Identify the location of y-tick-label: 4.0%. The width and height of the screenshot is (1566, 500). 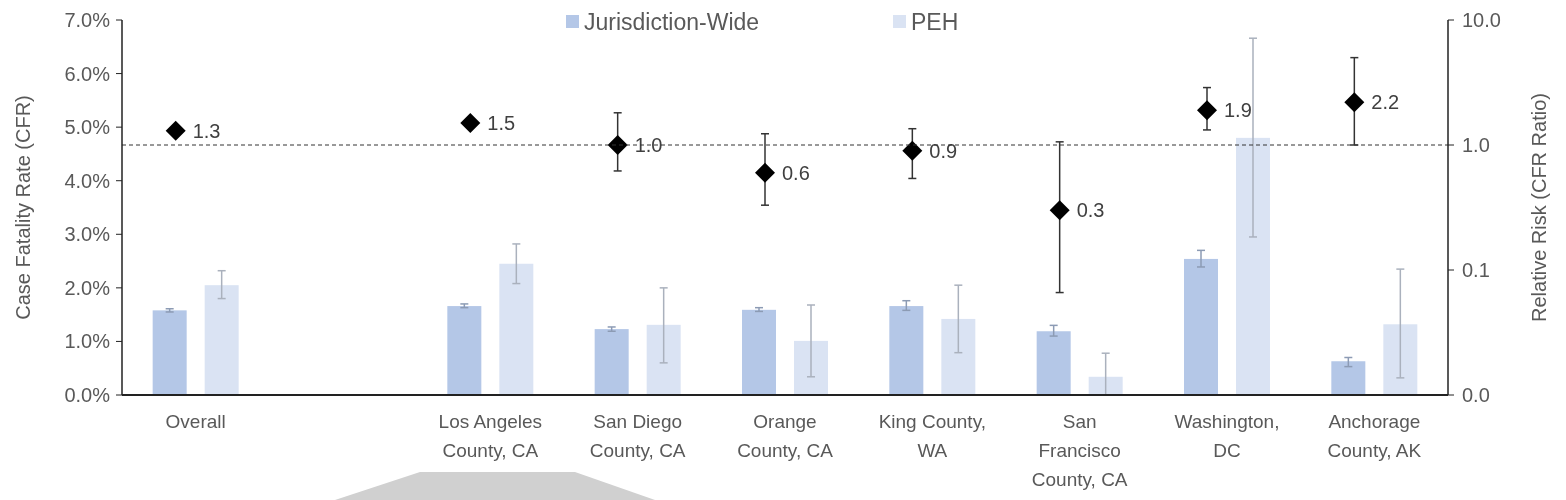
(87, 180).